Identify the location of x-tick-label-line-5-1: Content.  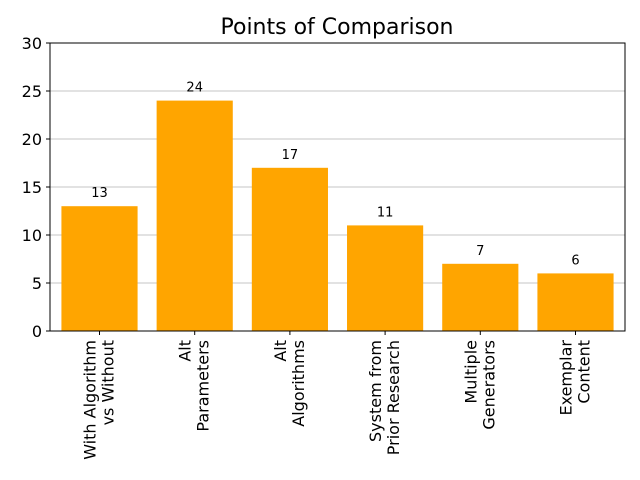
(583, 372).